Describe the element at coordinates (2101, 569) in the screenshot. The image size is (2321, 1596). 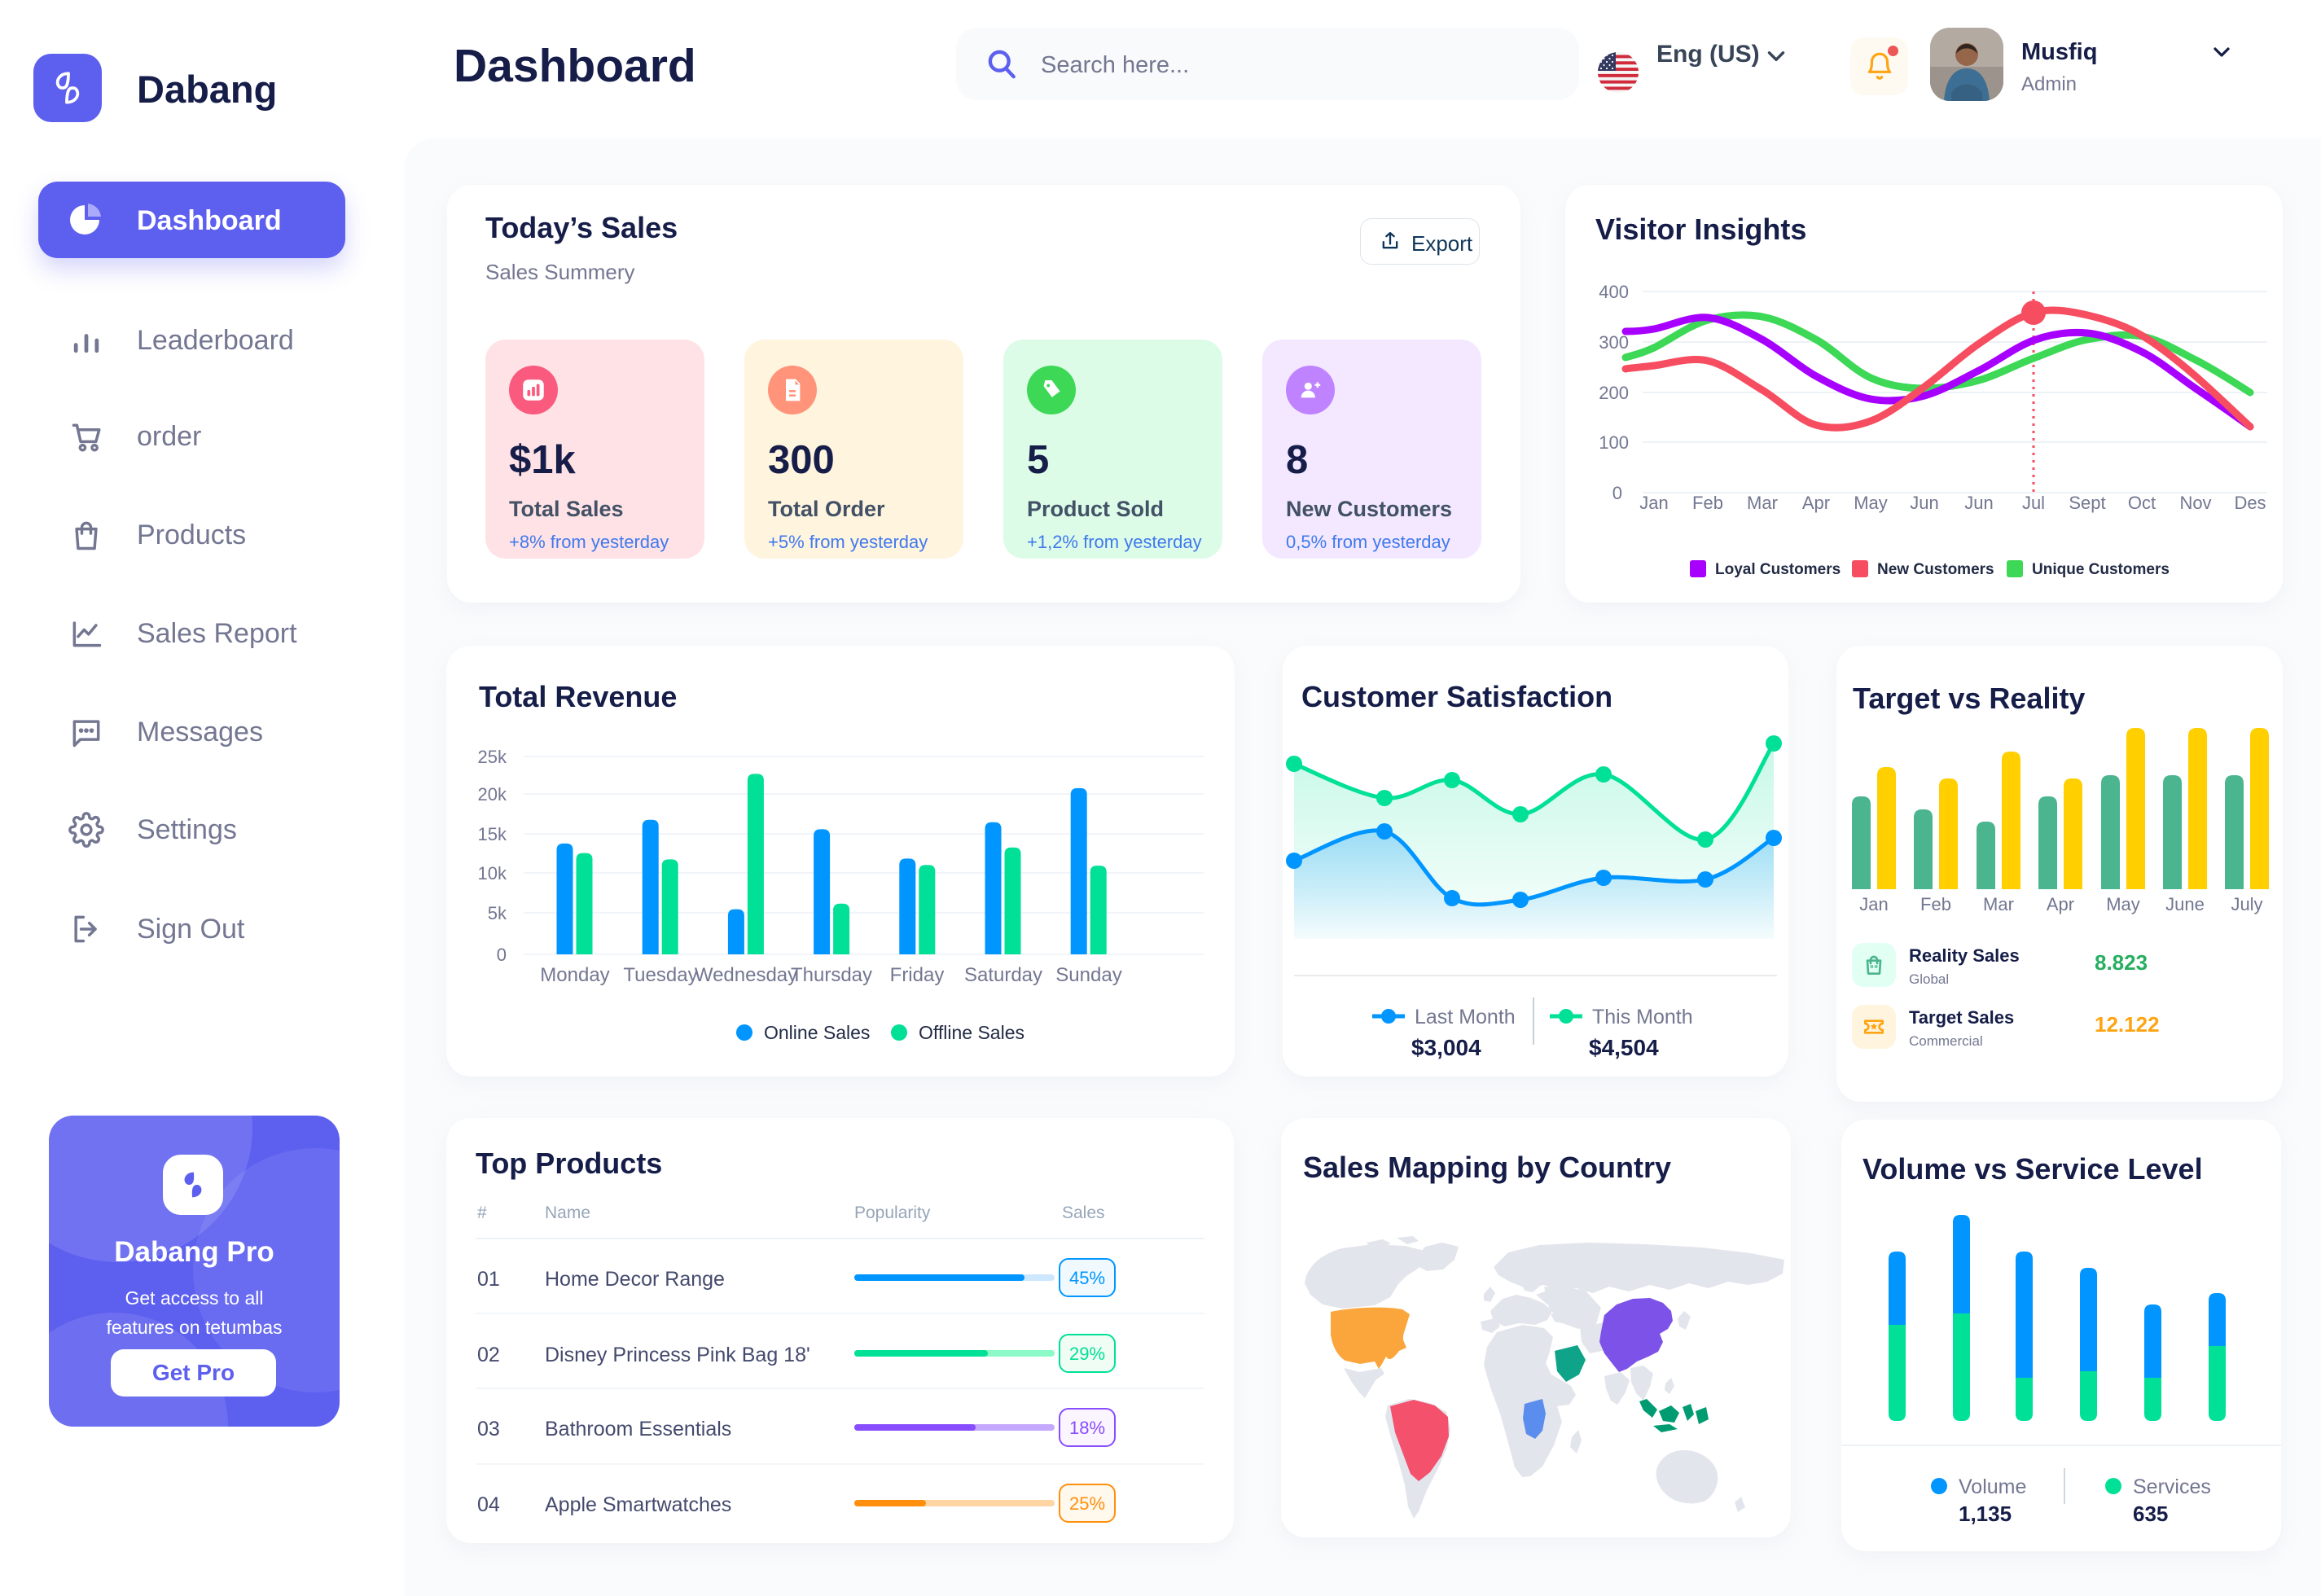
I see `svg-text: Unique Customers` at that location.